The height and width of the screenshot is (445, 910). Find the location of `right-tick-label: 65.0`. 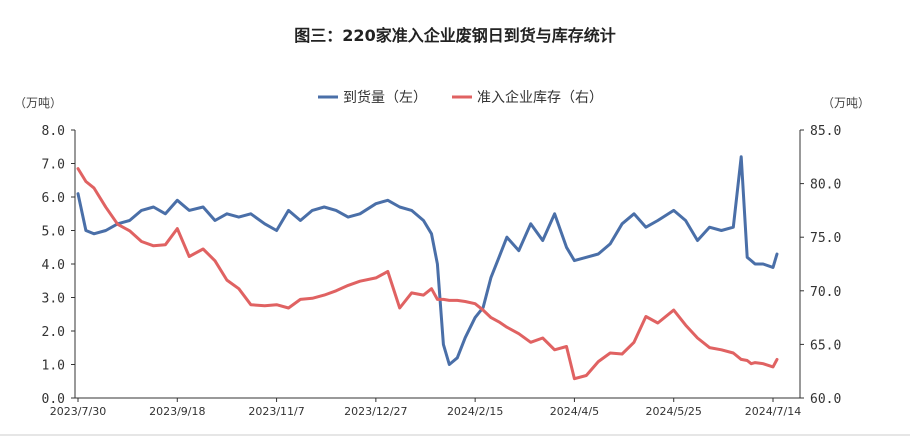

right-tick-label: 65.0 is located at coordinates (825, 345).